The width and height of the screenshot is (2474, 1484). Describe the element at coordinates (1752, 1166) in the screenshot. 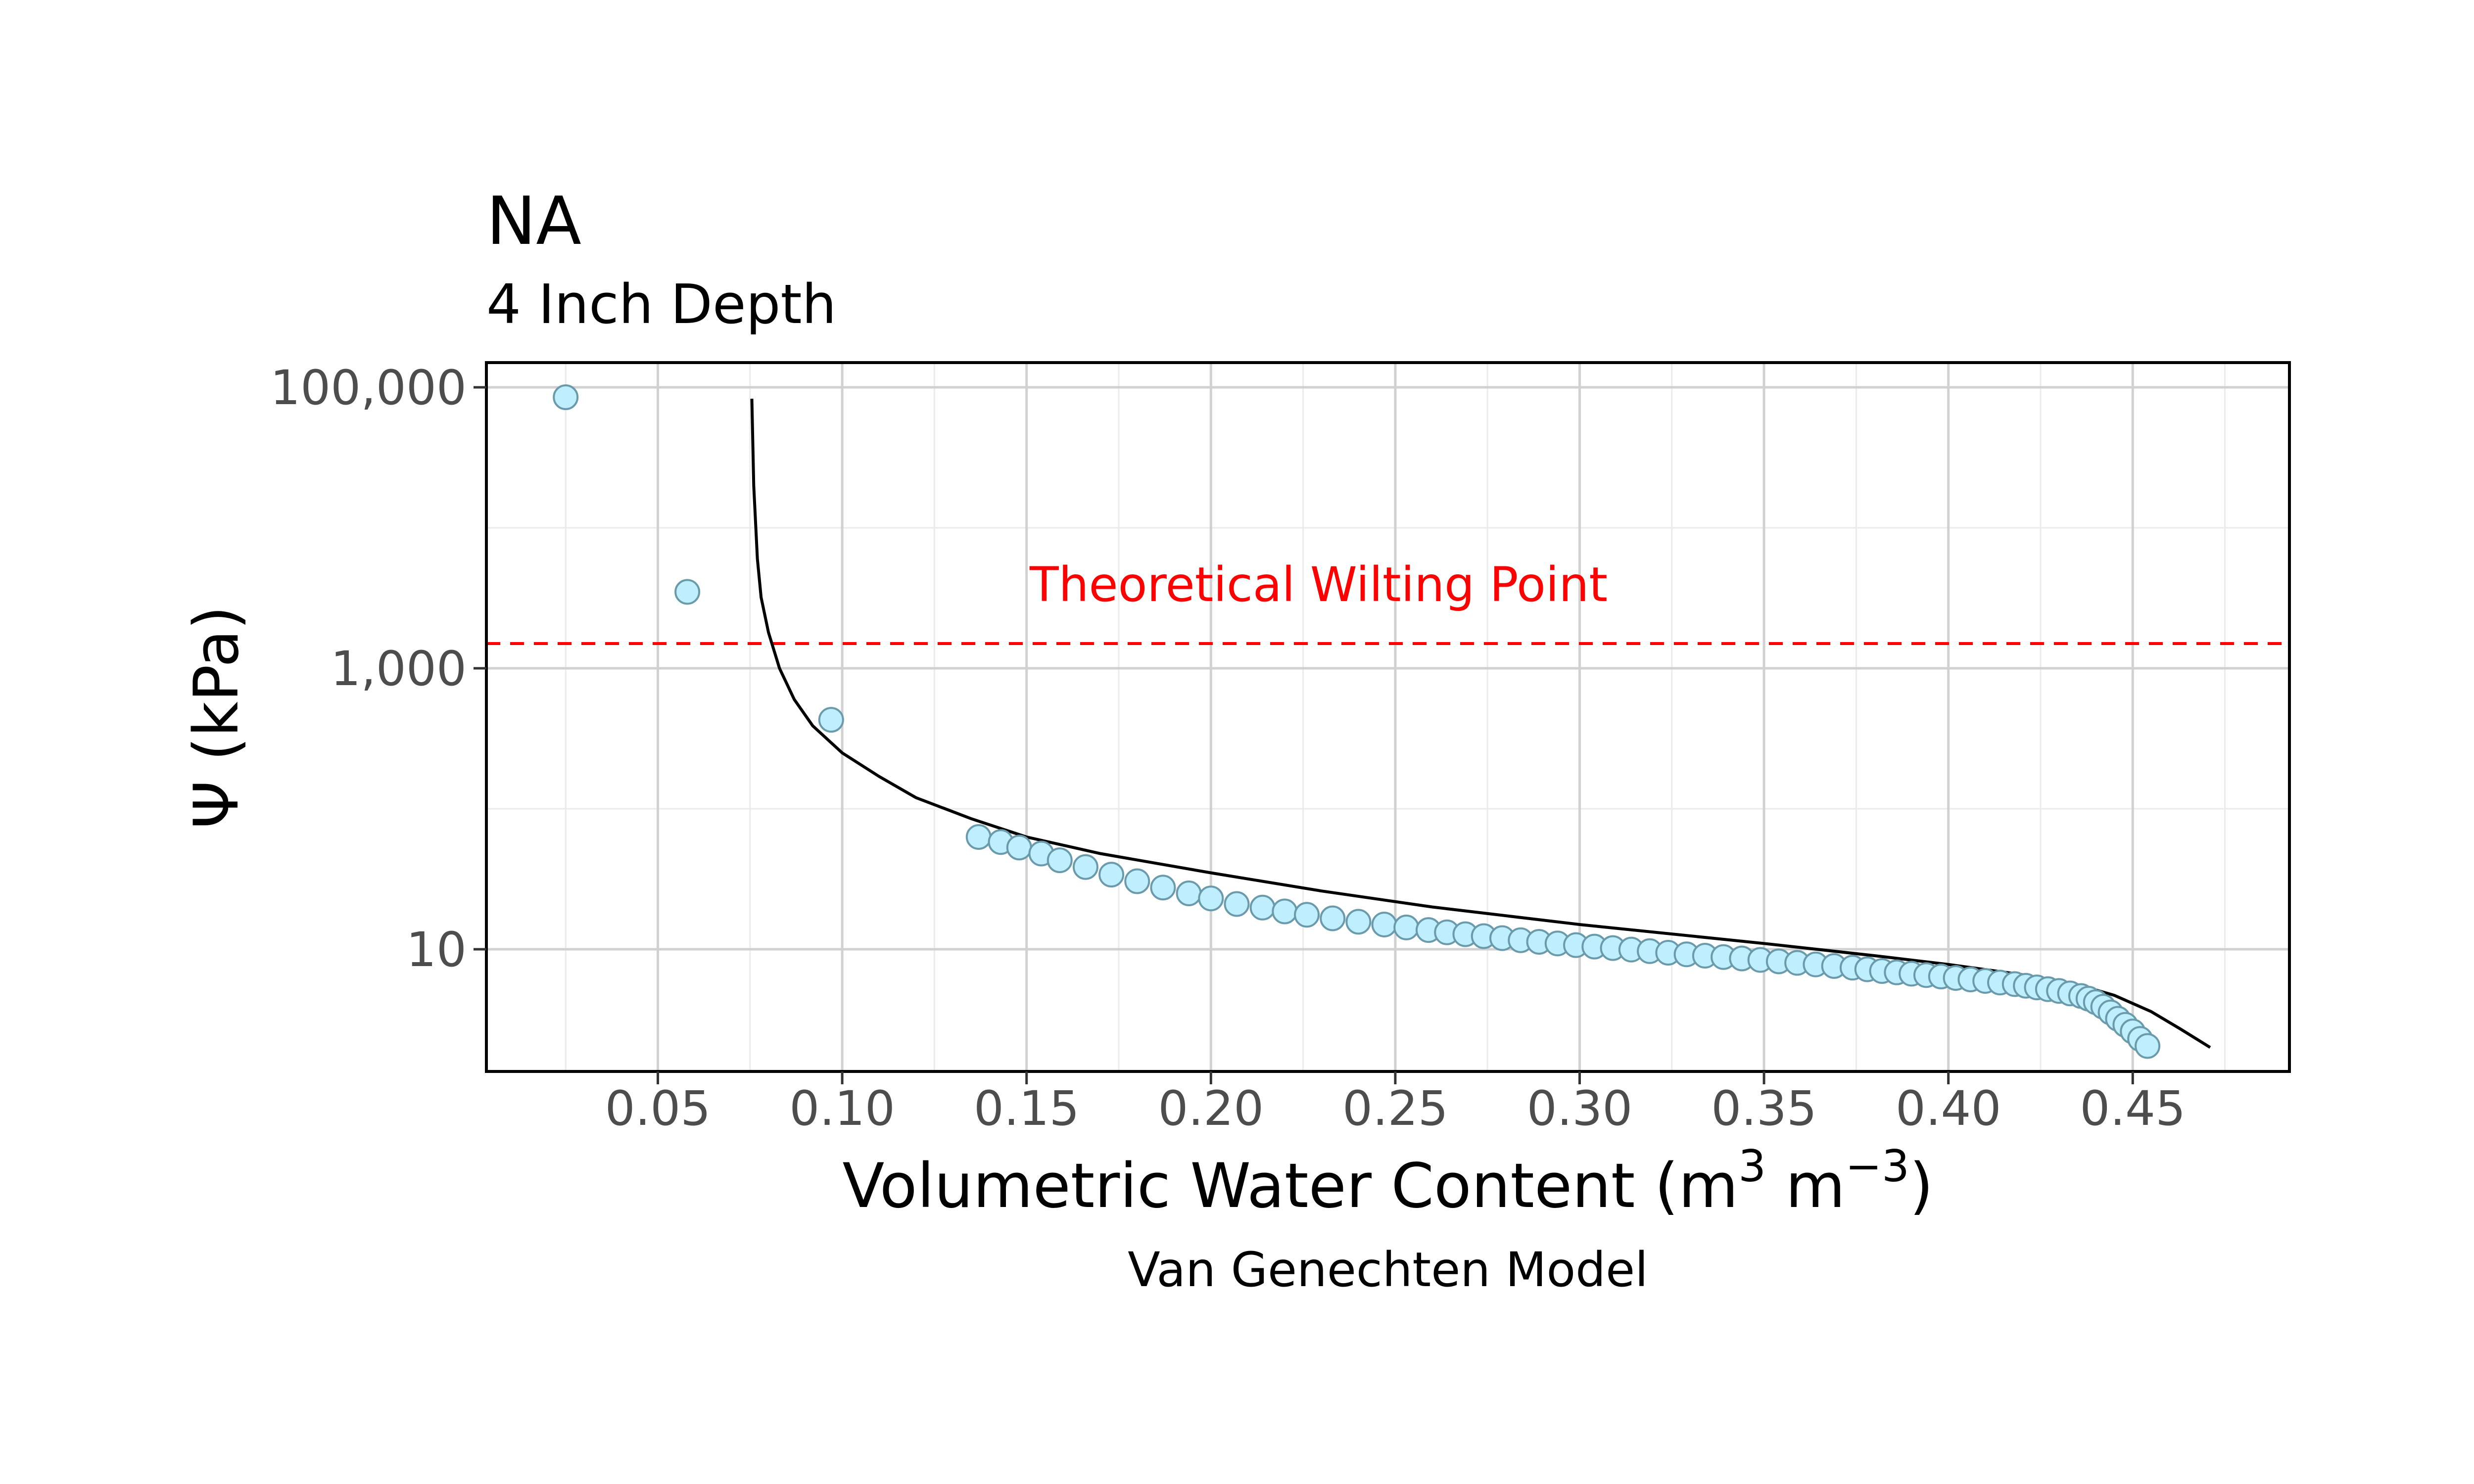

I see `x-axis-title-exp-a: 3` at that location.